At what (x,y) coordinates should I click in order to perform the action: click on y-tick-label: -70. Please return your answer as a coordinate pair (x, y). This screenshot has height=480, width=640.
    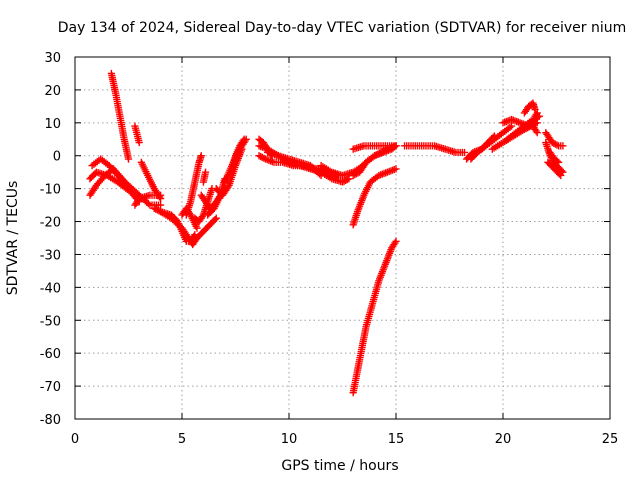
    Looking at the image, I should click on (50, 387).